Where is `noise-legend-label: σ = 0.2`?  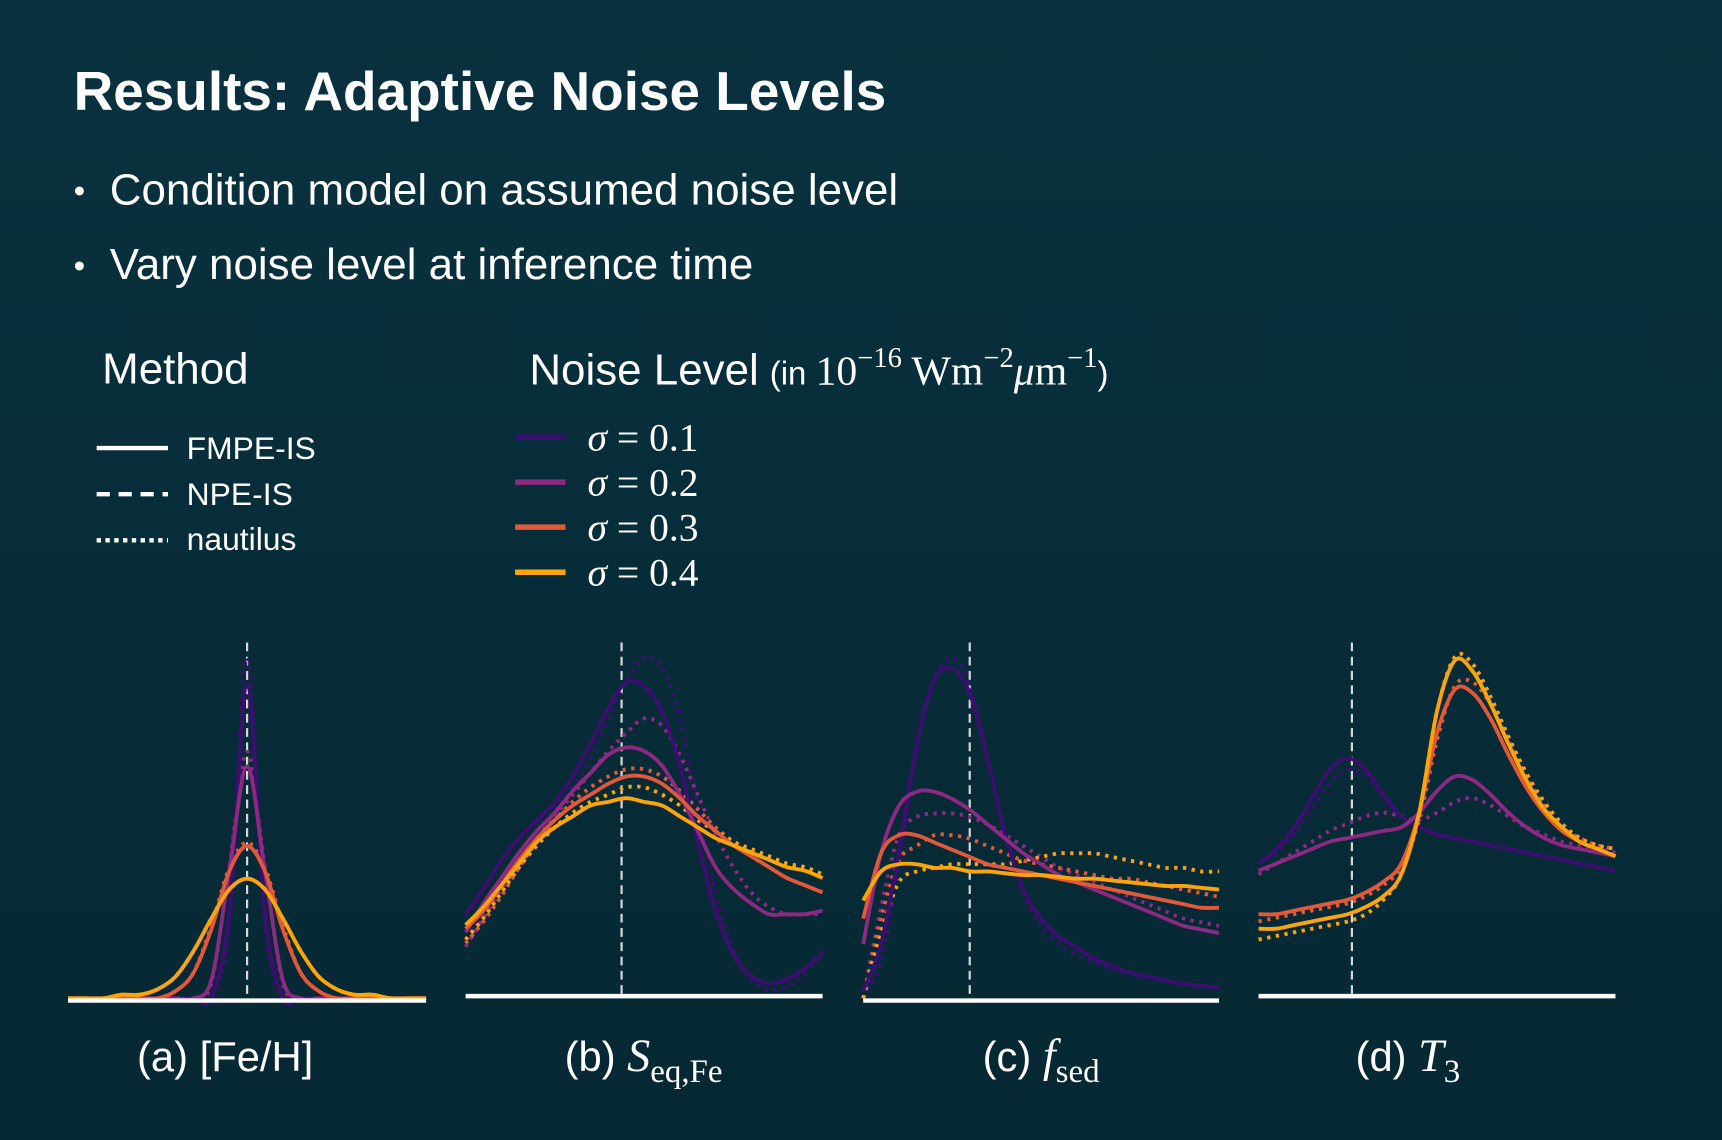 noise-legend-label: σ = 0.2 is located at coordinates (643, 482).